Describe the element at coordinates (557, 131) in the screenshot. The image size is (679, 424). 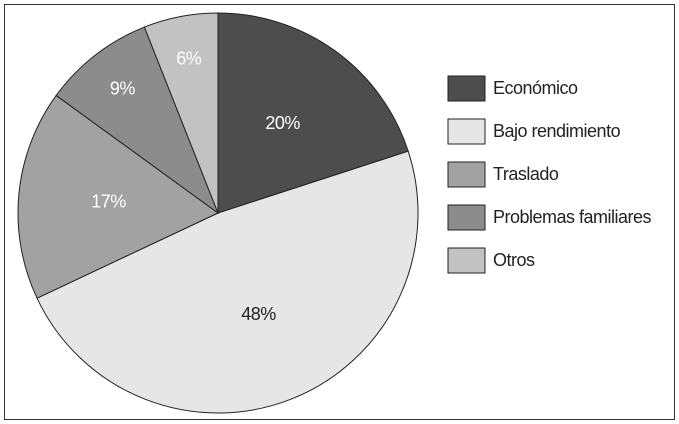
I see `legend-label: Bajo rendimiento` at that location.